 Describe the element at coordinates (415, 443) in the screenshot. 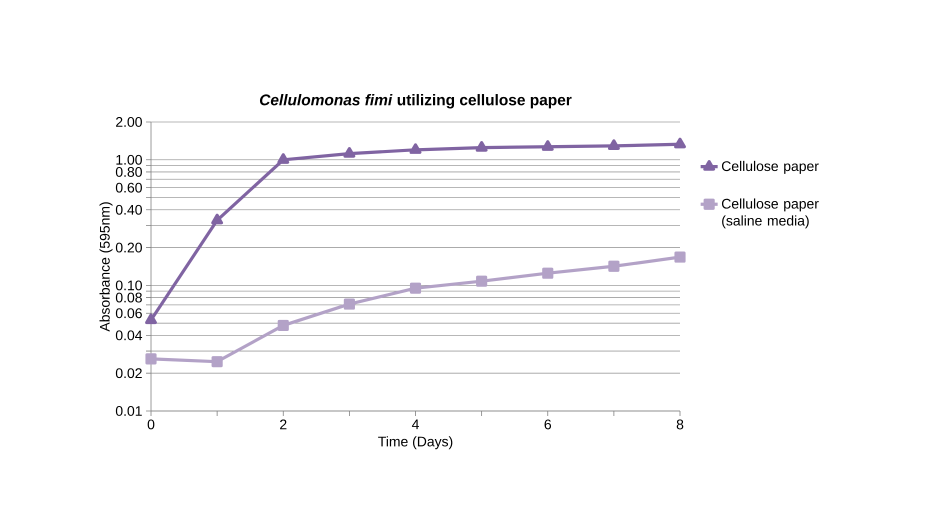

I see `x-axis-title: Time (Days)` at that location.